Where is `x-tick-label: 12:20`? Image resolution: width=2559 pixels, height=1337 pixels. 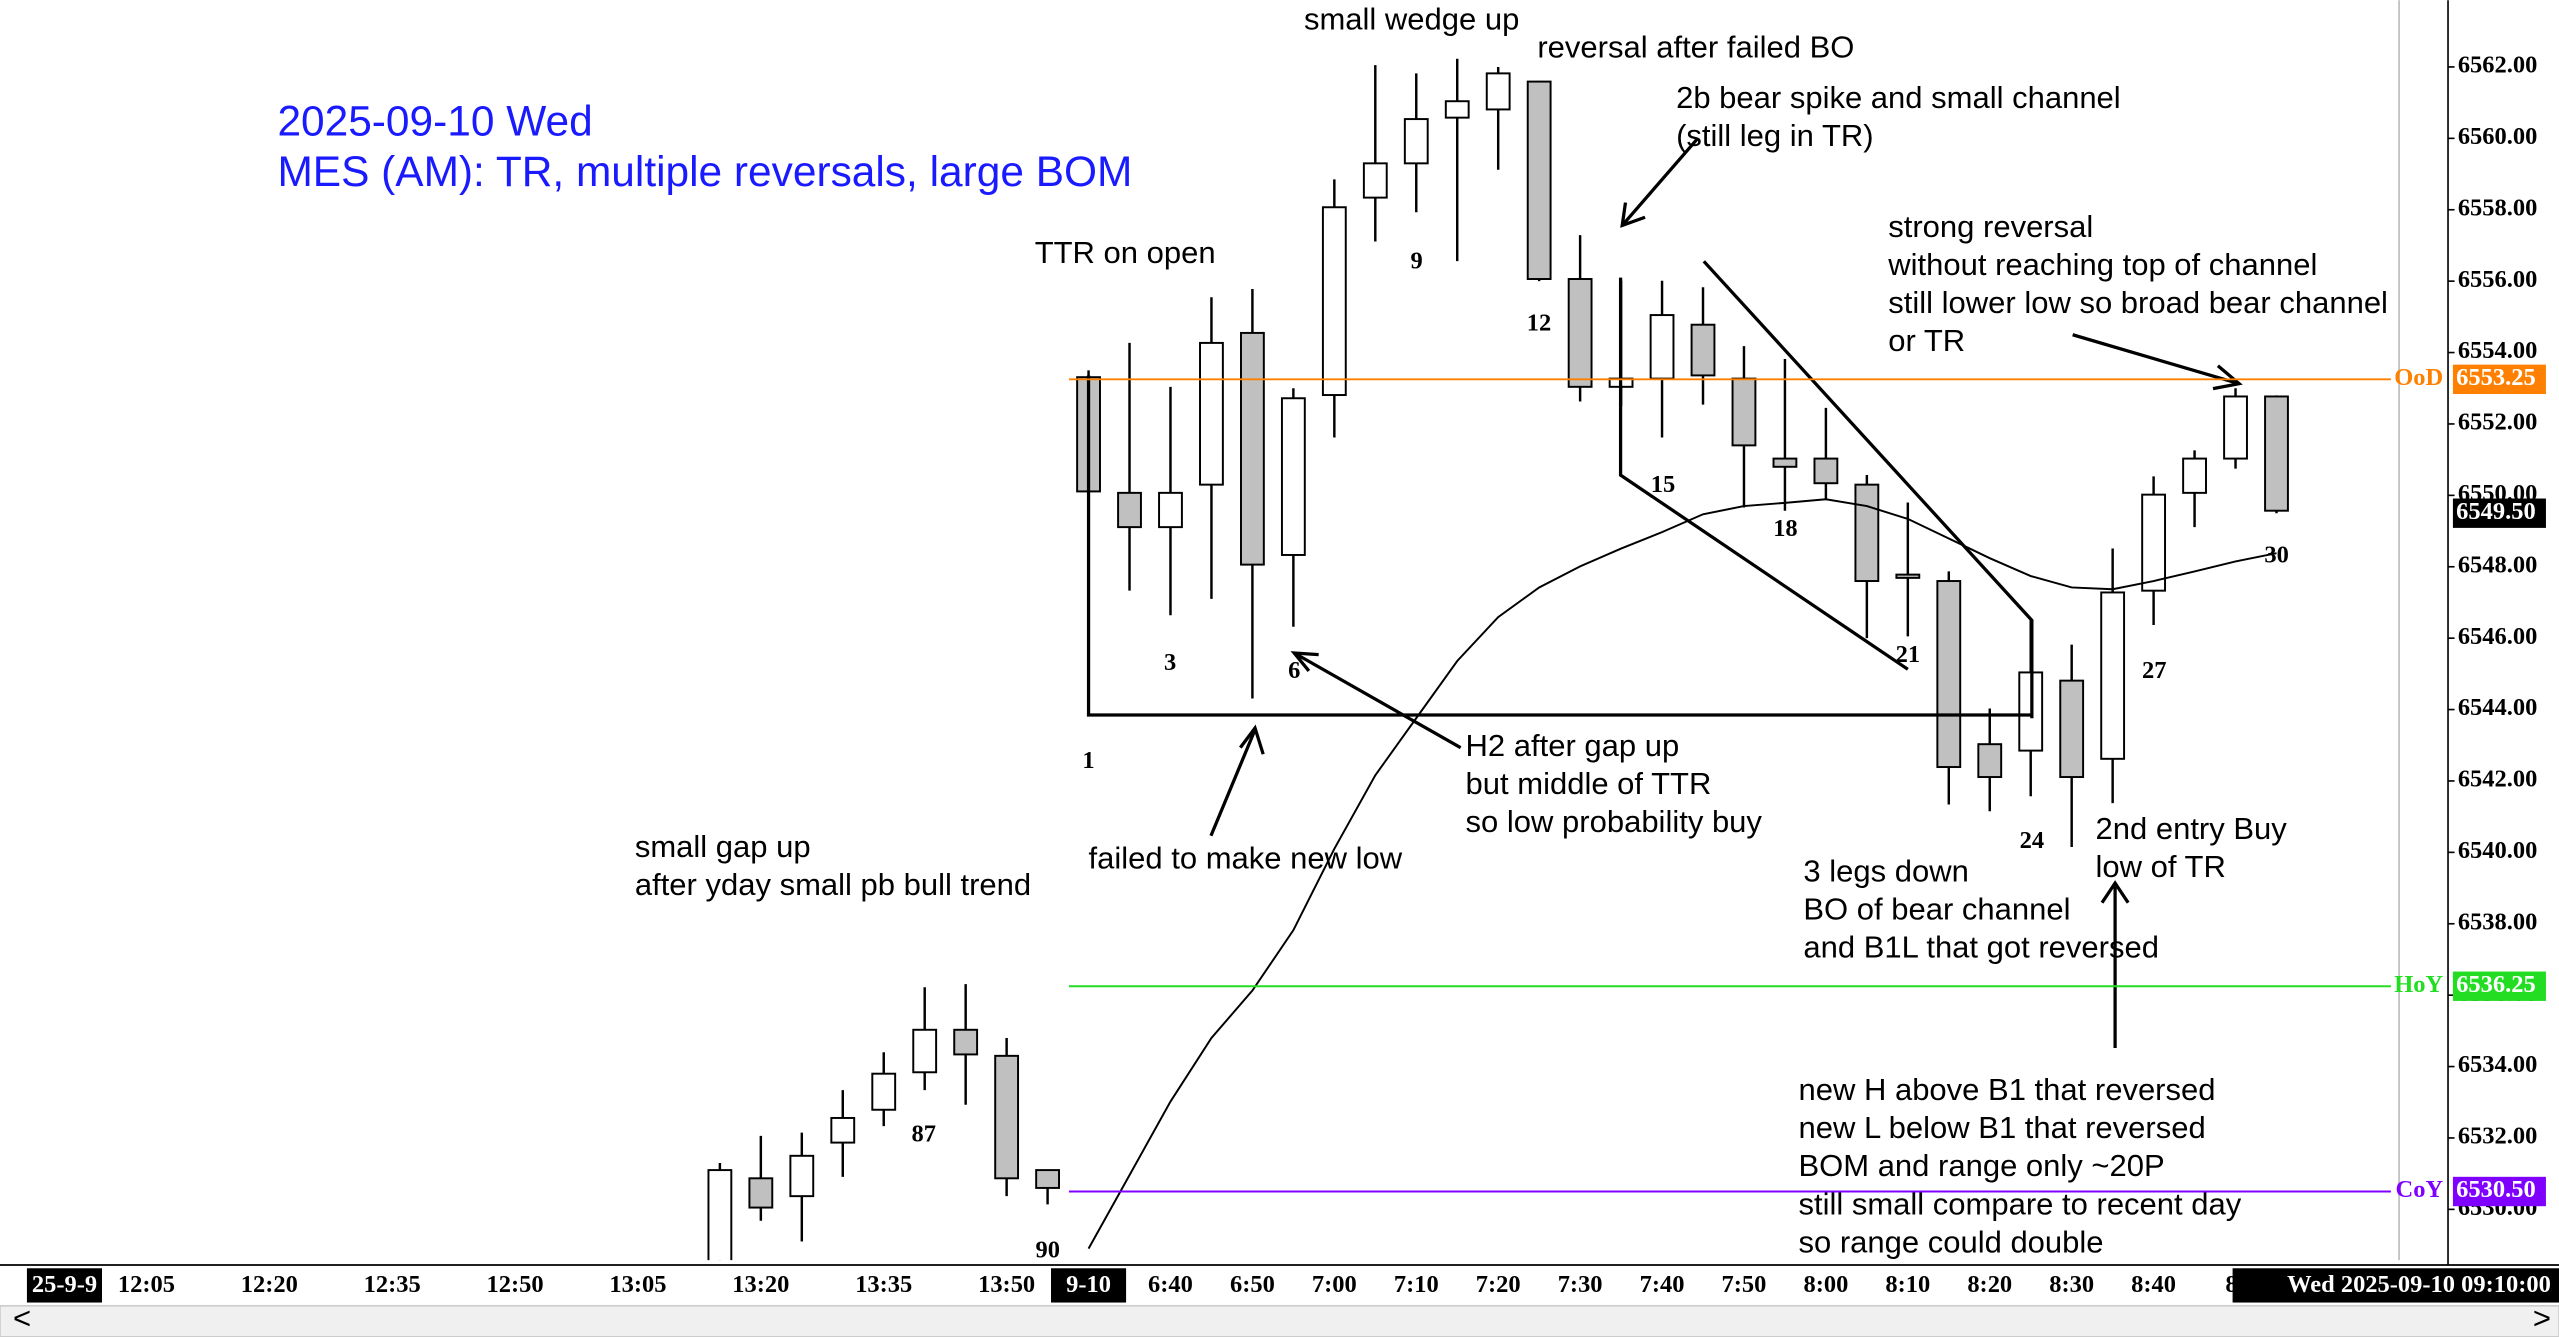 x-tick-label: 12:20 is located at coordinates (269, 1284).